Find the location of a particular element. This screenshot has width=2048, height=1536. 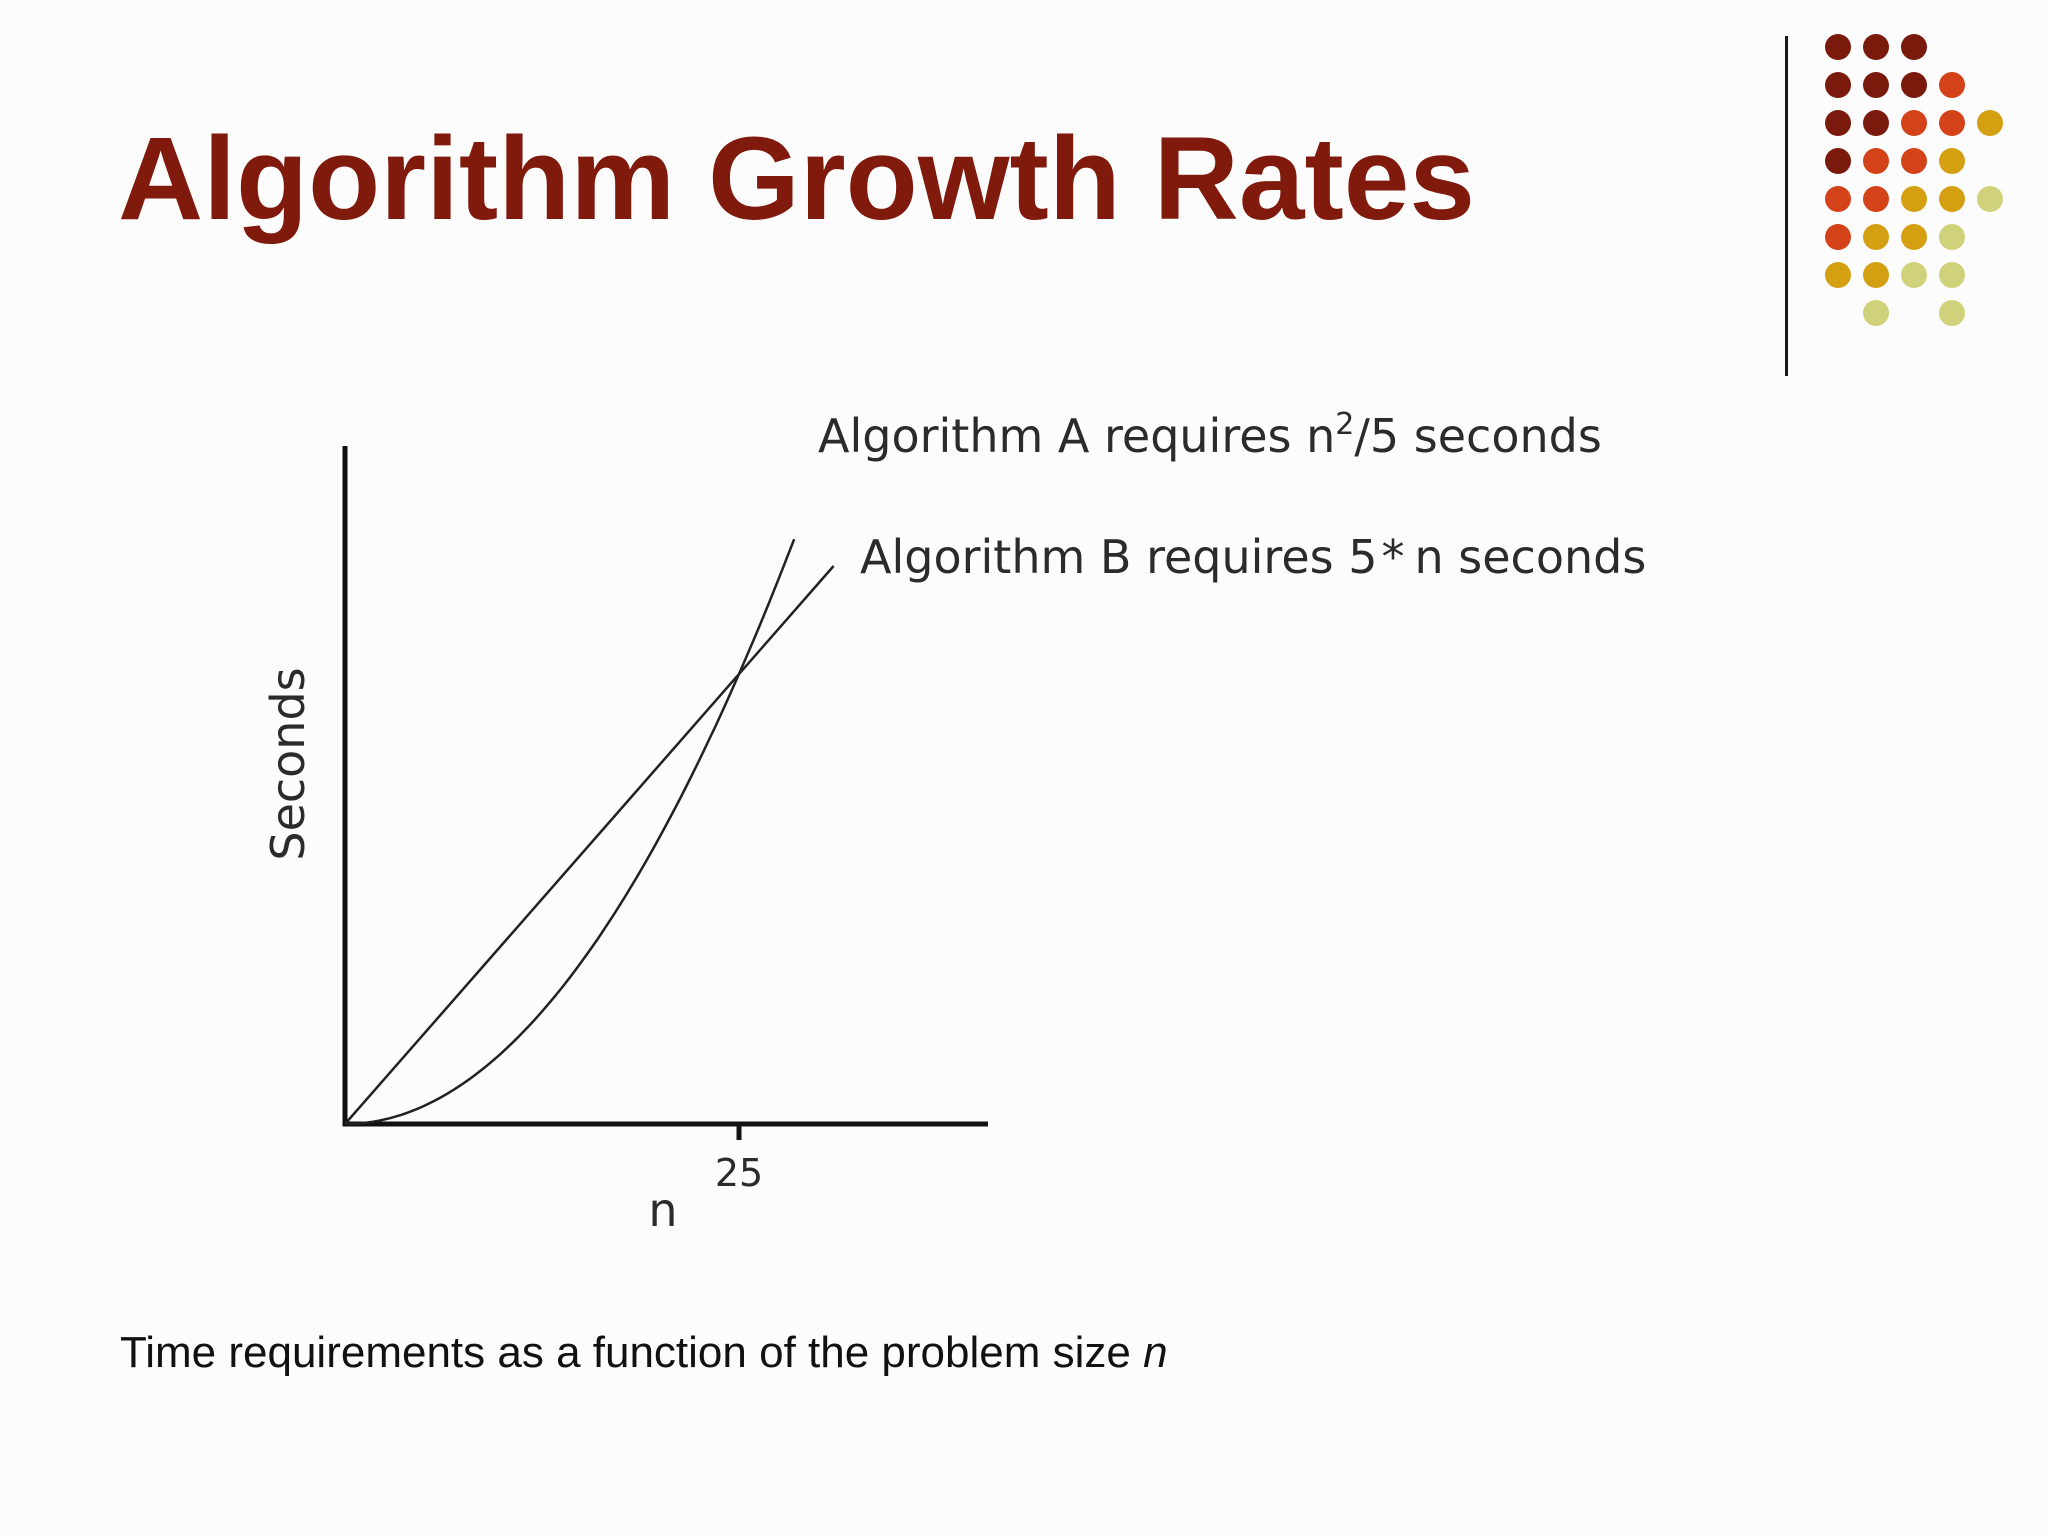

series-a-label-main: Algorithm A requires n is located at coordinates (1076, 436).